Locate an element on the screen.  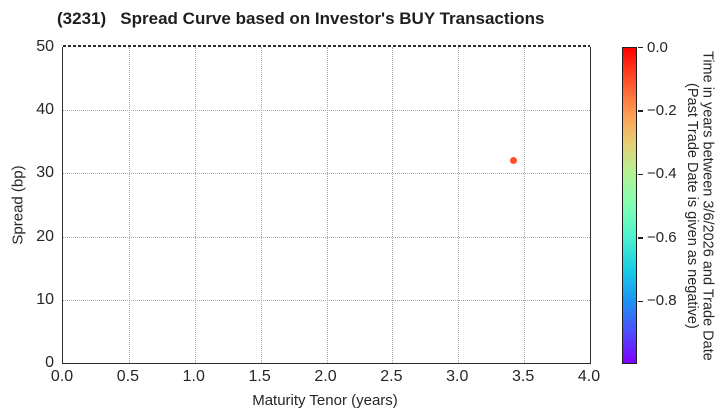
x-tick-label: 0.0 is located at coordinates (62, 376).